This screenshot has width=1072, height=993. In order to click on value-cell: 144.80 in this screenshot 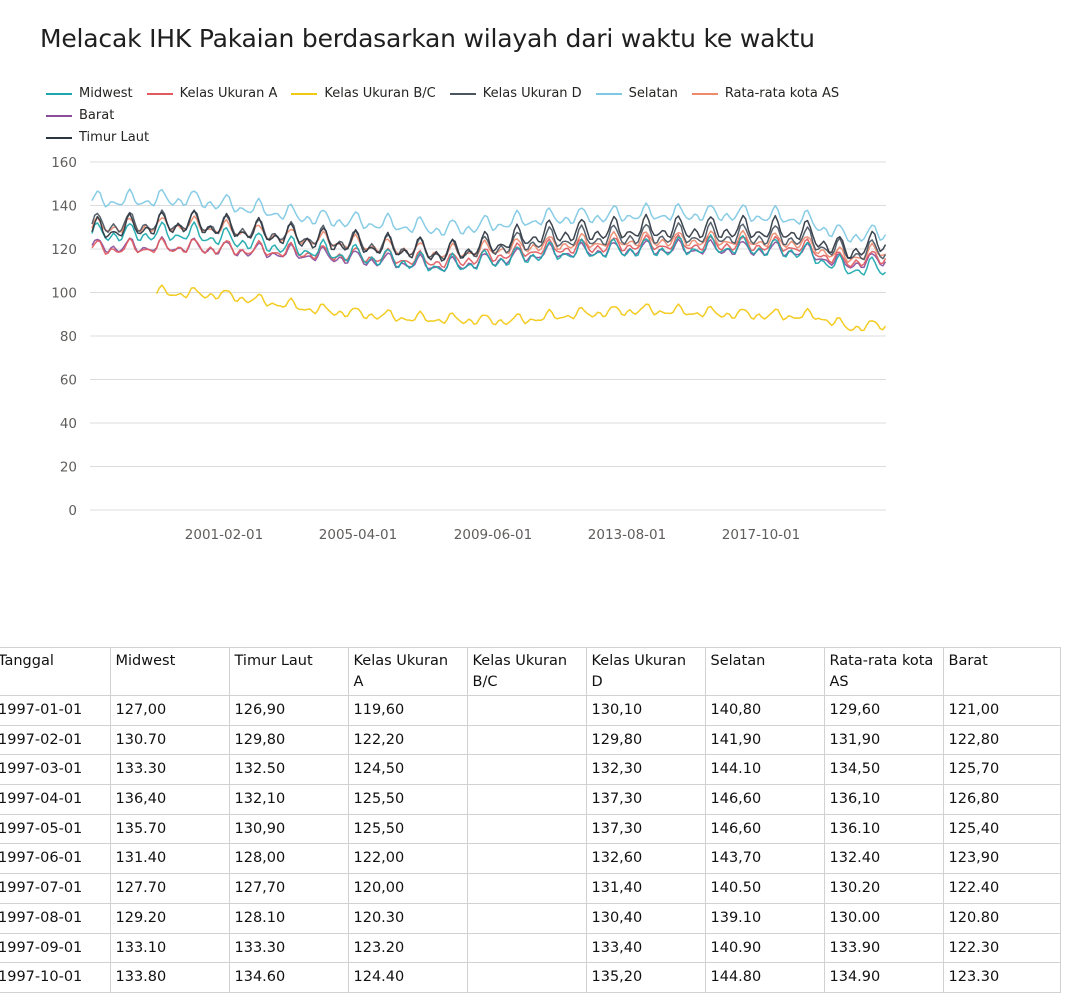, I will do `click(764, 977)`.